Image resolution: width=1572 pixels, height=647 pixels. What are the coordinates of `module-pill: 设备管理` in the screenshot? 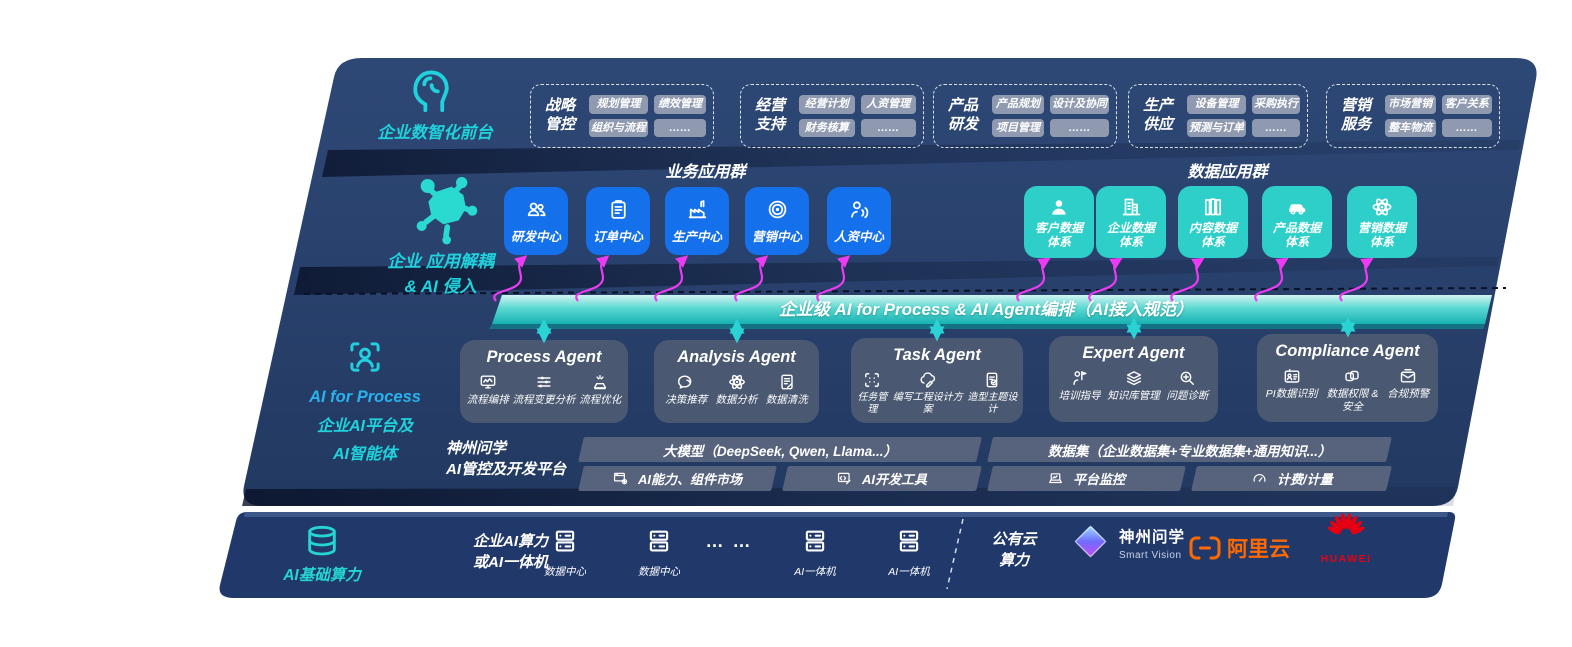 It's located at (1216, 104).